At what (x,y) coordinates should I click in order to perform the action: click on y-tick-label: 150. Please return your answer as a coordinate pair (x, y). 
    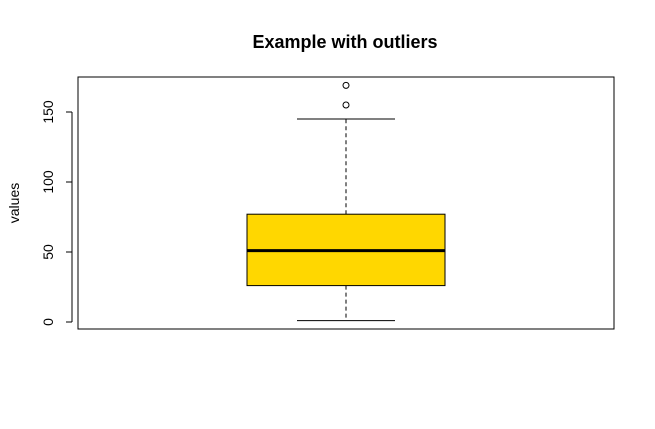
    Looking at the image, I should click on (48, 112).